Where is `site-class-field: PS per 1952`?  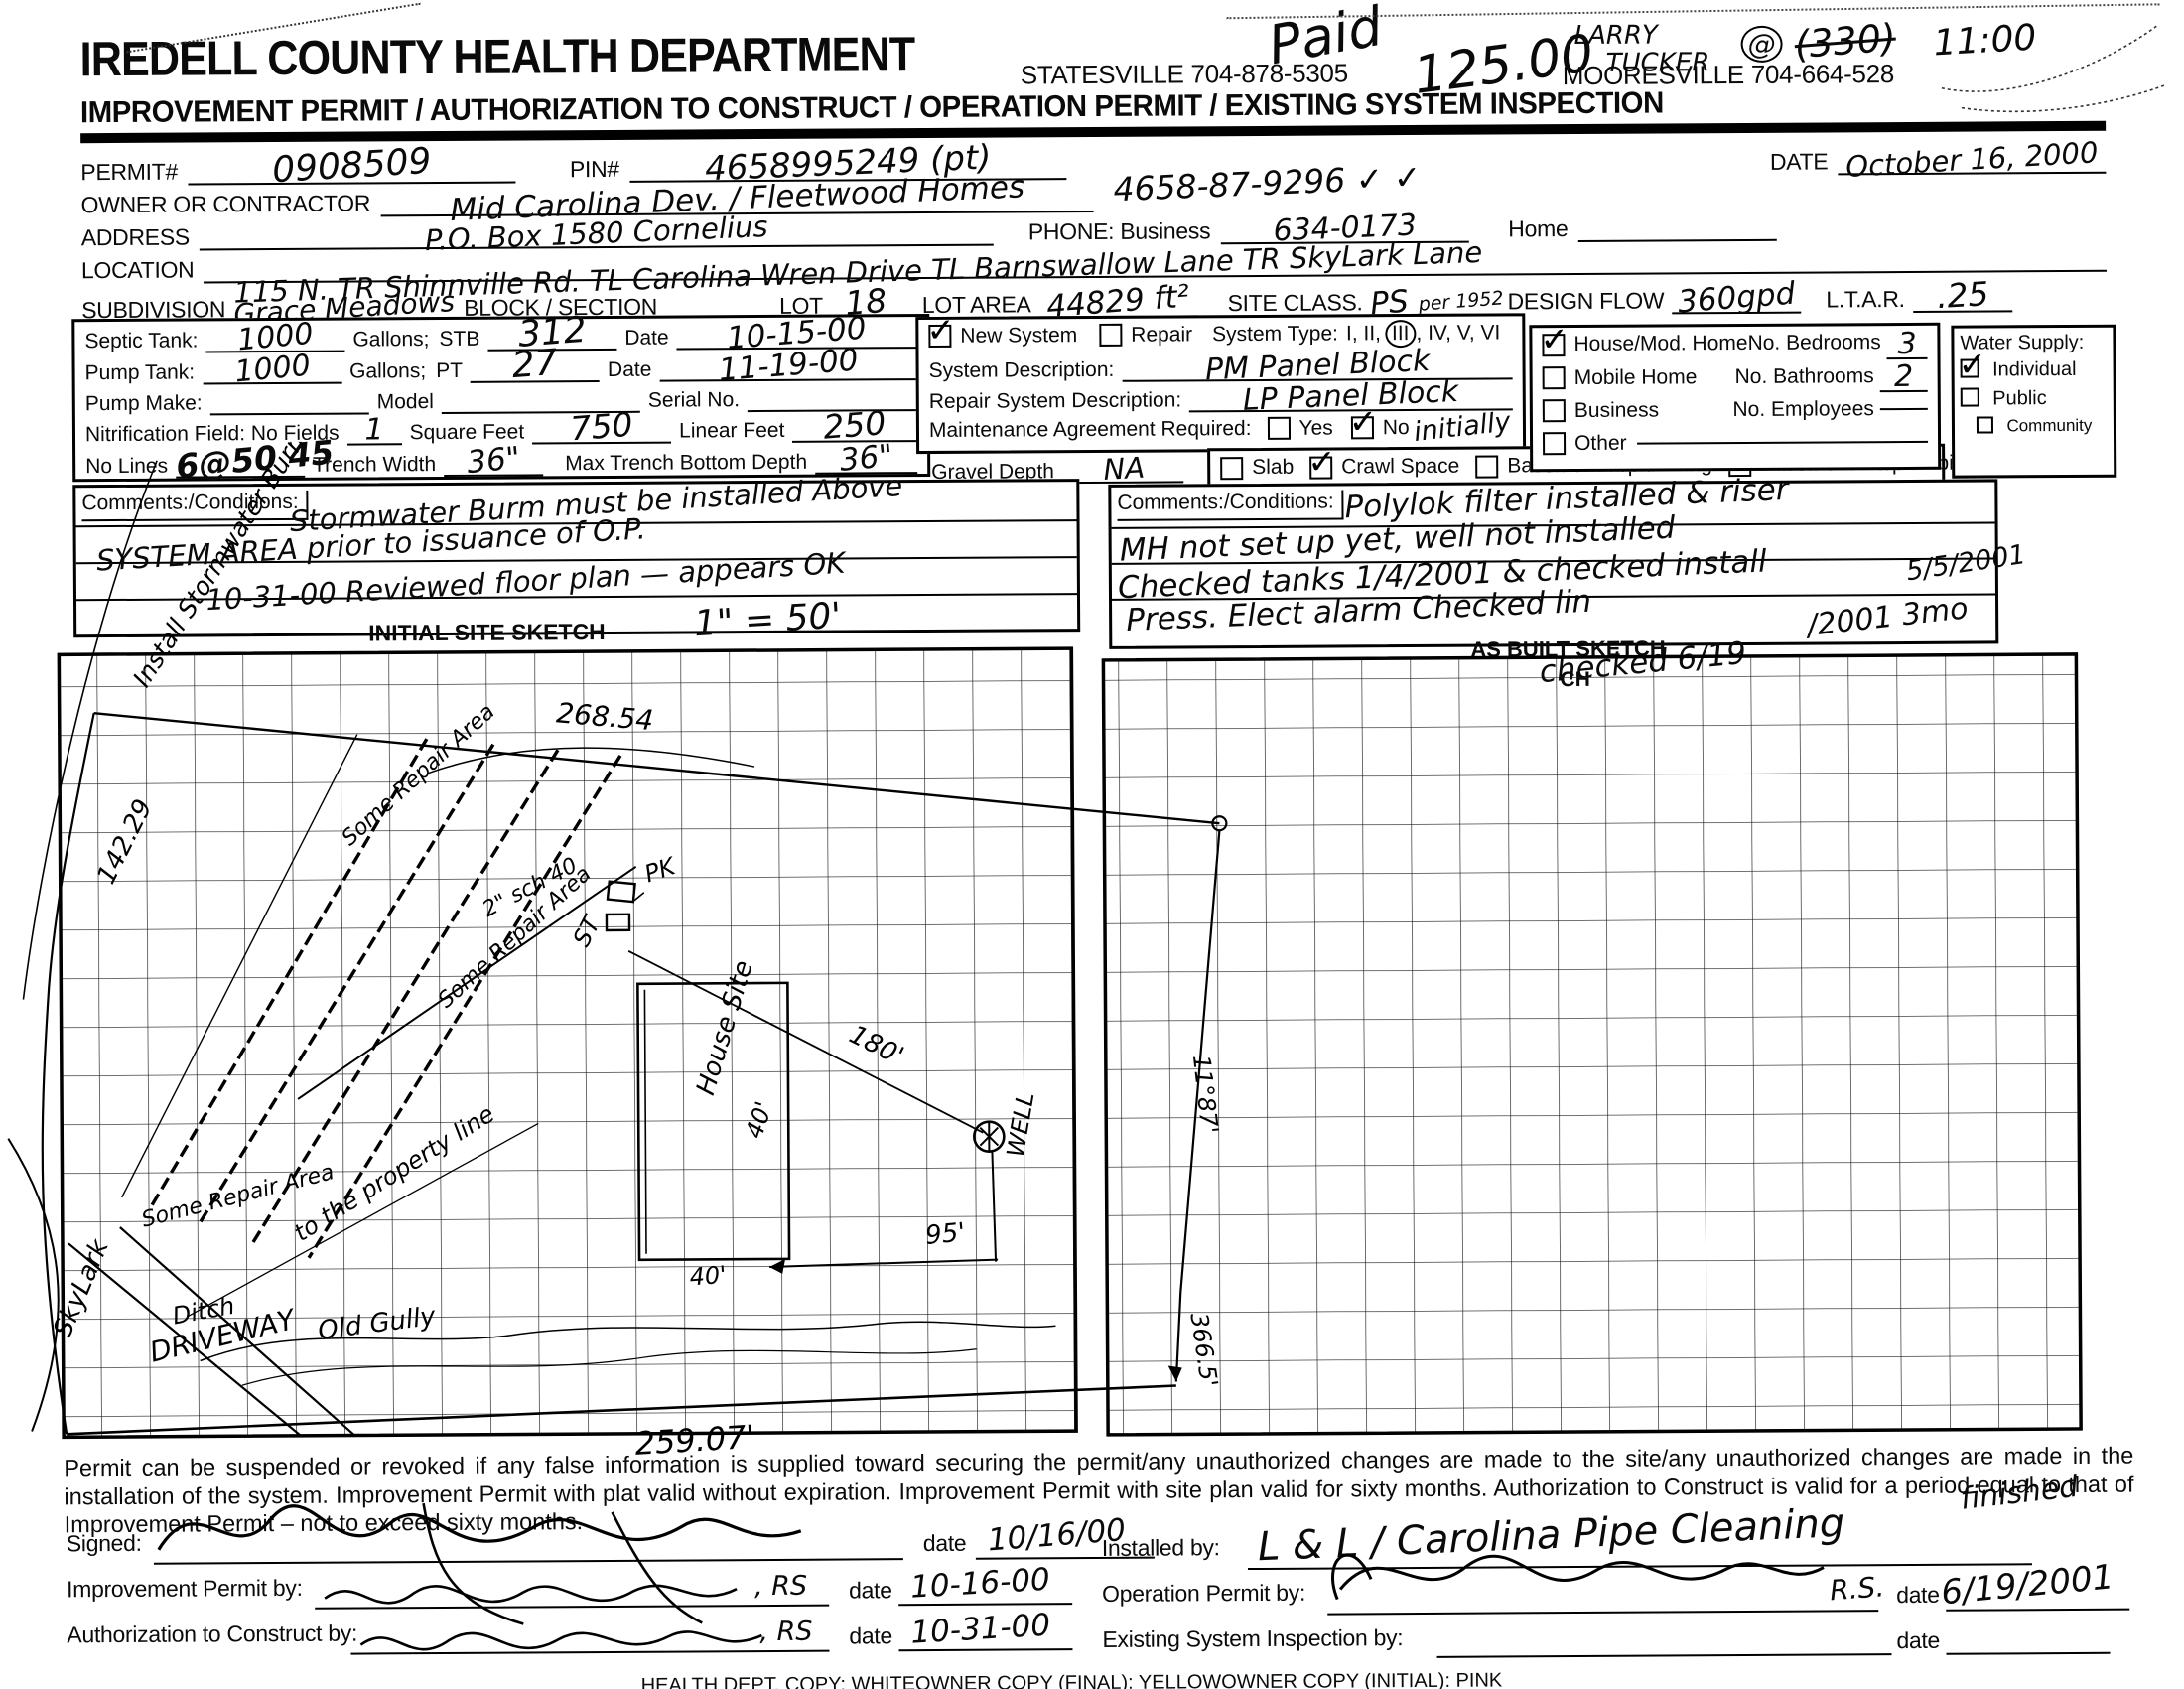
site-class-field: PS per 1952 is located at coordinates (1437, 301).